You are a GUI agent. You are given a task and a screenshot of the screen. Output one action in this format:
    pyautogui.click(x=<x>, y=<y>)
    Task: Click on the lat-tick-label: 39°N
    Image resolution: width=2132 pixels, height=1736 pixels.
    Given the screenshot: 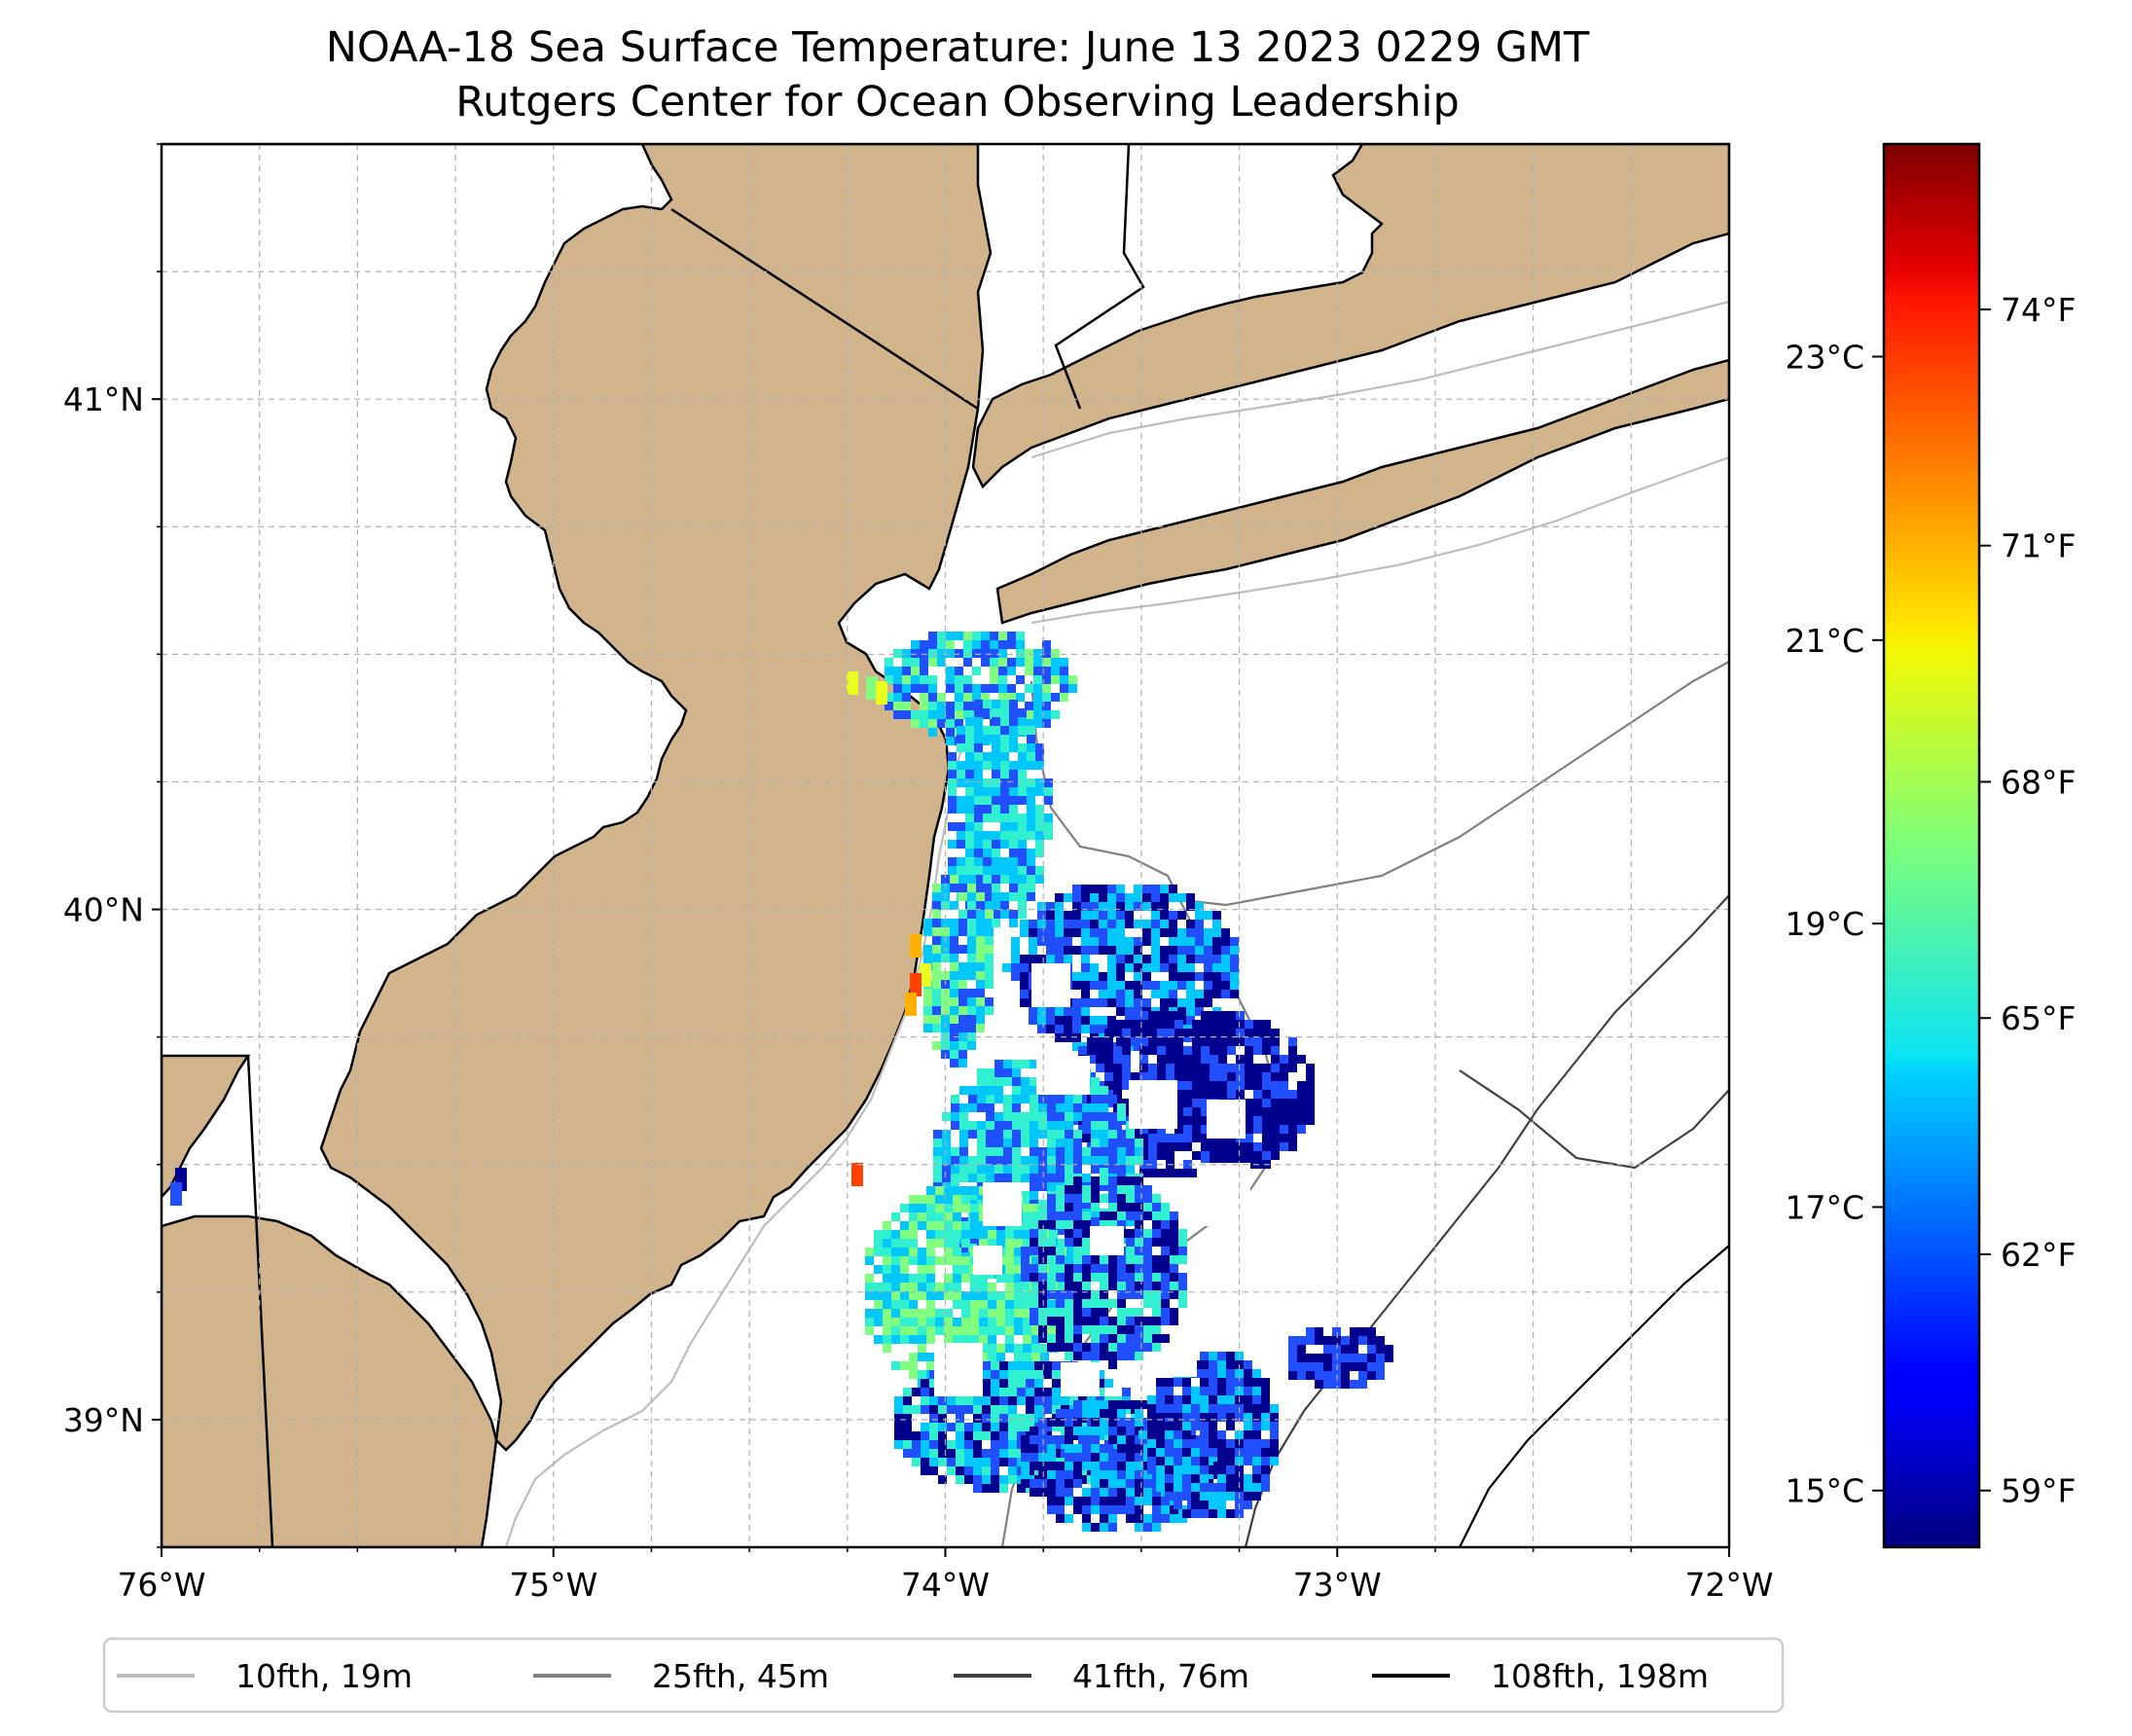 What is the action you would take?
    pyautogui.click(x=103, y=1420)
    